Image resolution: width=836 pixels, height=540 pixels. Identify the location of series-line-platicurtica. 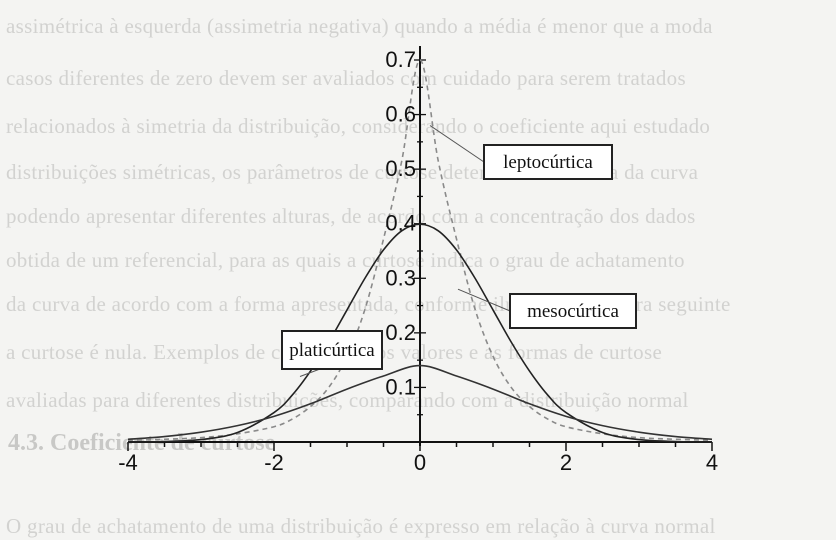
(420, 402).